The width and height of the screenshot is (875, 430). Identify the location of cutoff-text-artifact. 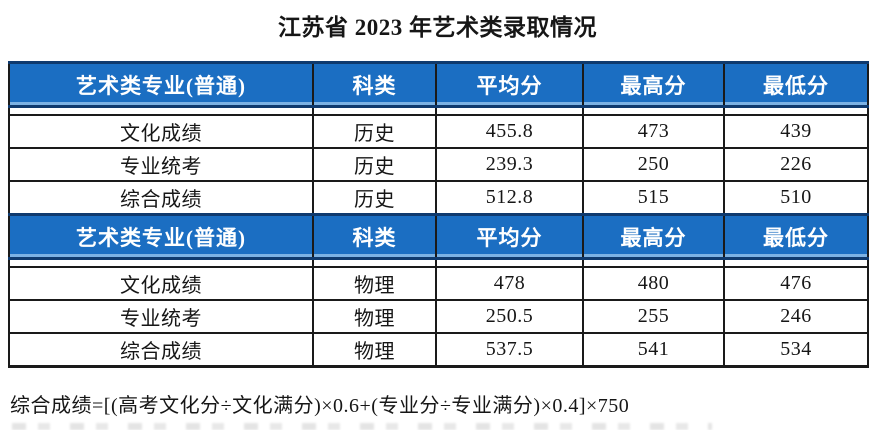
(362, 426).